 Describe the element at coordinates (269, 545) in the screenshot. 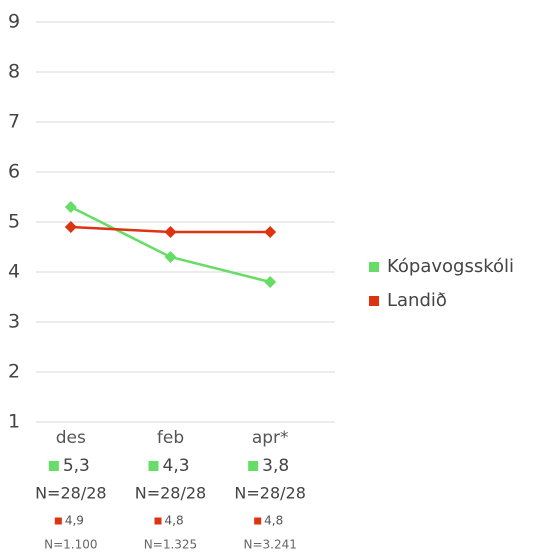

I see `n-label: N=3.241` at that location.